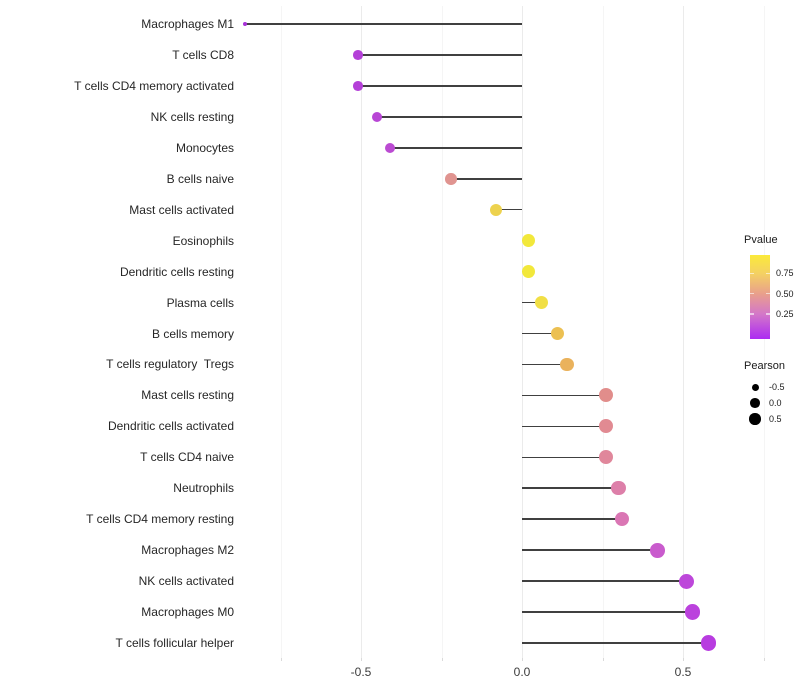 This screenshot has height=700, width=800. I want to click on x-axis-tick-label: -0.5, so click(361, 672).